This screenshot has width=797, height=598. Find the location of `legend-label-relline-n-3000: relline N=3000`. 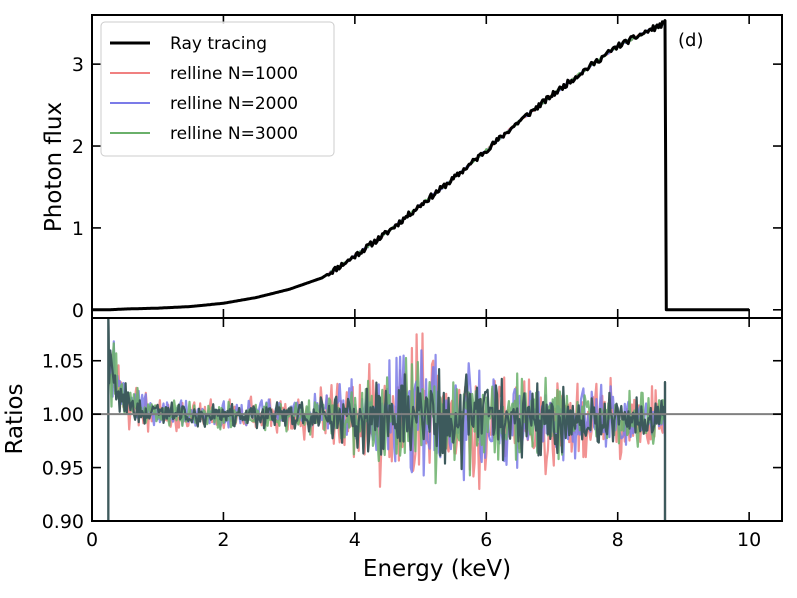

legend-label-relline-n-3000: relline N=3000 is located at coordinates (234, 134).